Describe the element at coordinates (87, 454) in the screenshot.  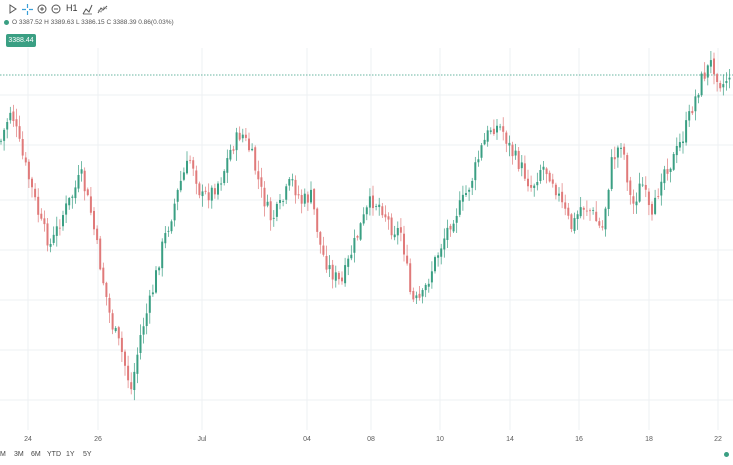
I see `range-button-5y: 5Y` at that location.